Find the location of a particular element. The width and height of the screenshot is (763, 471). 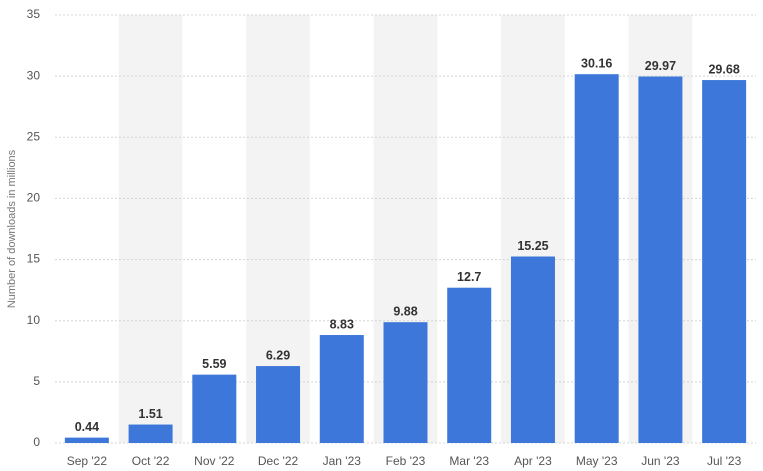

value-label: 15.25 is located at coordinates (532, 246).